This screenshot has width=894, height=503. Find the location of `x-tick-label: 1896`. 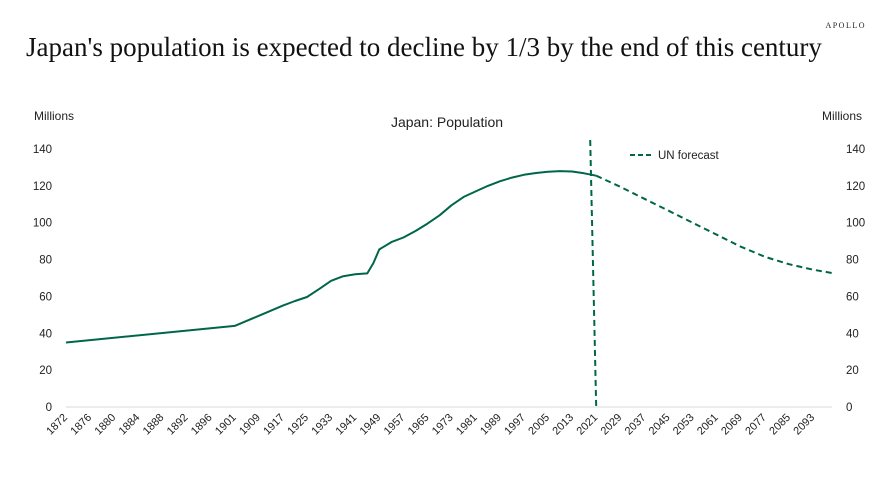

x-tick-label: 1896 is located at coordinates (202, 425).